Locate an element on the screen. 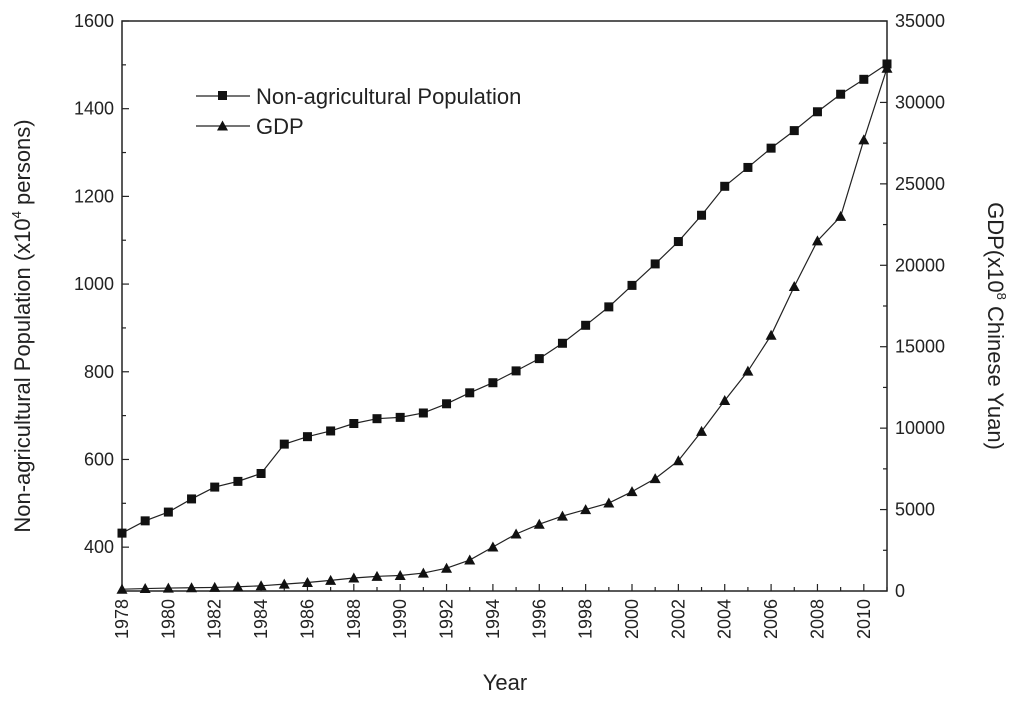 The width and height of the screenshot is (1024, 703). y-axis-right-title: GDP(x108 Chinese Yuan) is located at coordinates (996, 326).